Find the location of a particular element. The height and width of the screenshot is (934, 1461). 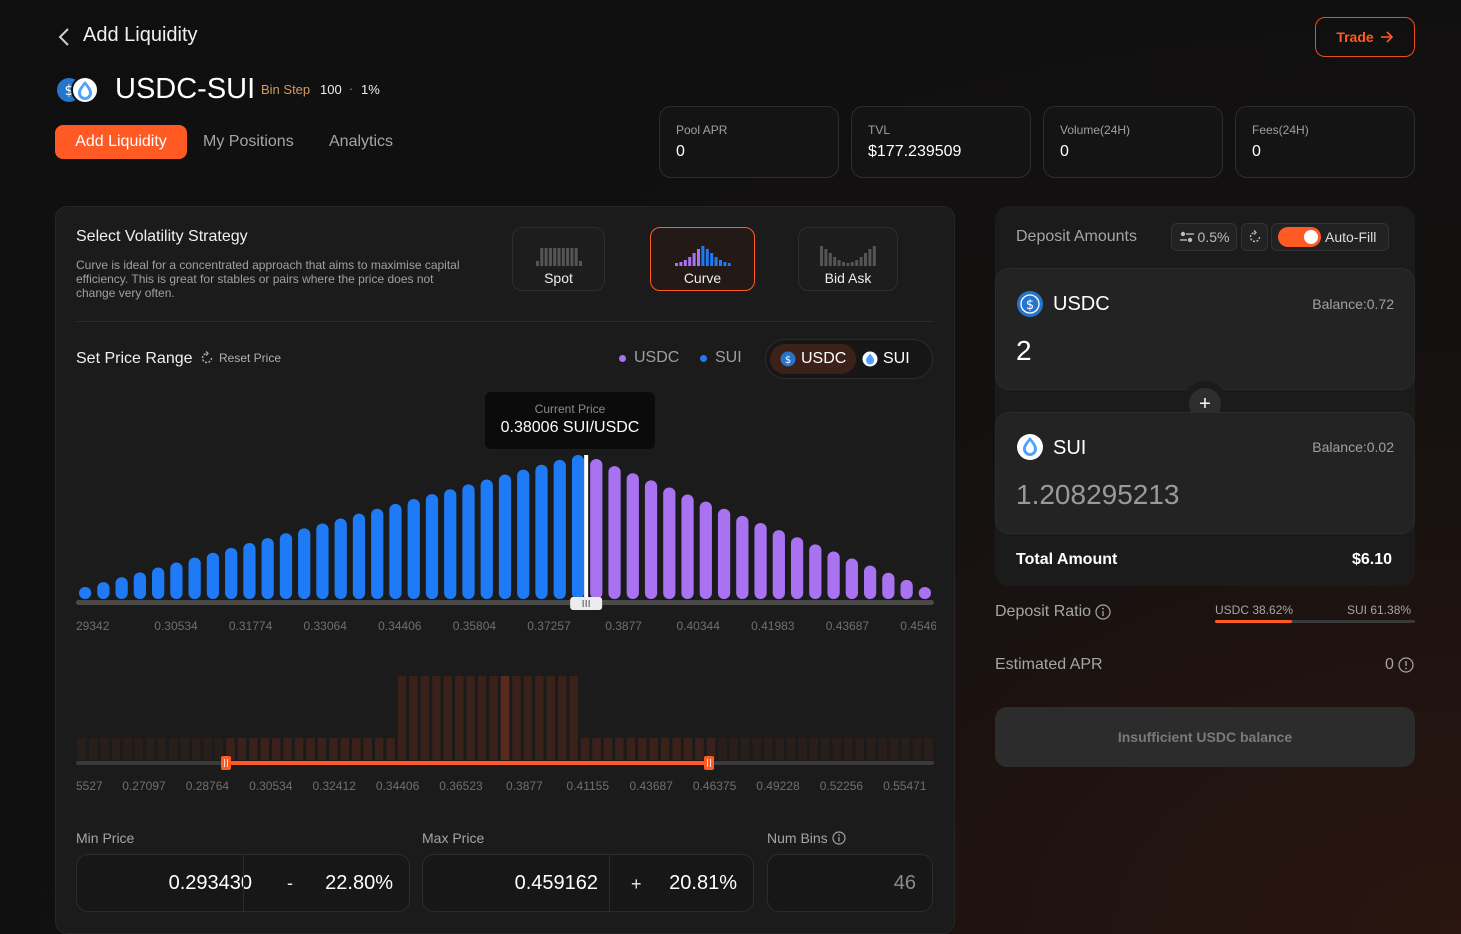

max-percent-value: 20.81% is located at coordinates (703, 883).